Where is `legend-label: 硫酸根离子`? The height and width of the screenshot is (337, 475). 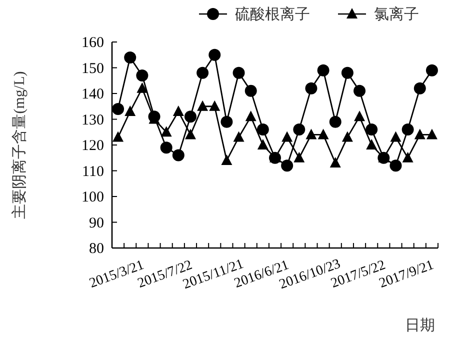
legend-label: 硫酸根离子 is located at coordinates (272, 14).